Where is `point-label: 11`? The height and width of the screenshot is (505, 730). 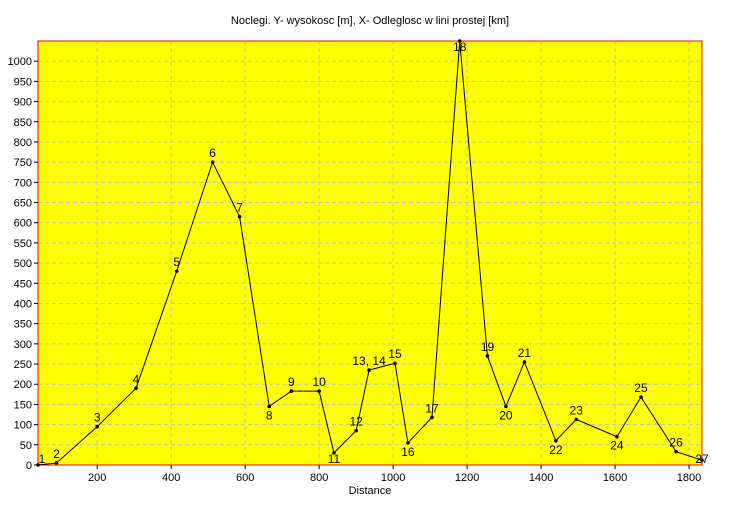
point-label: 11 is located at coordinates (334, 459).